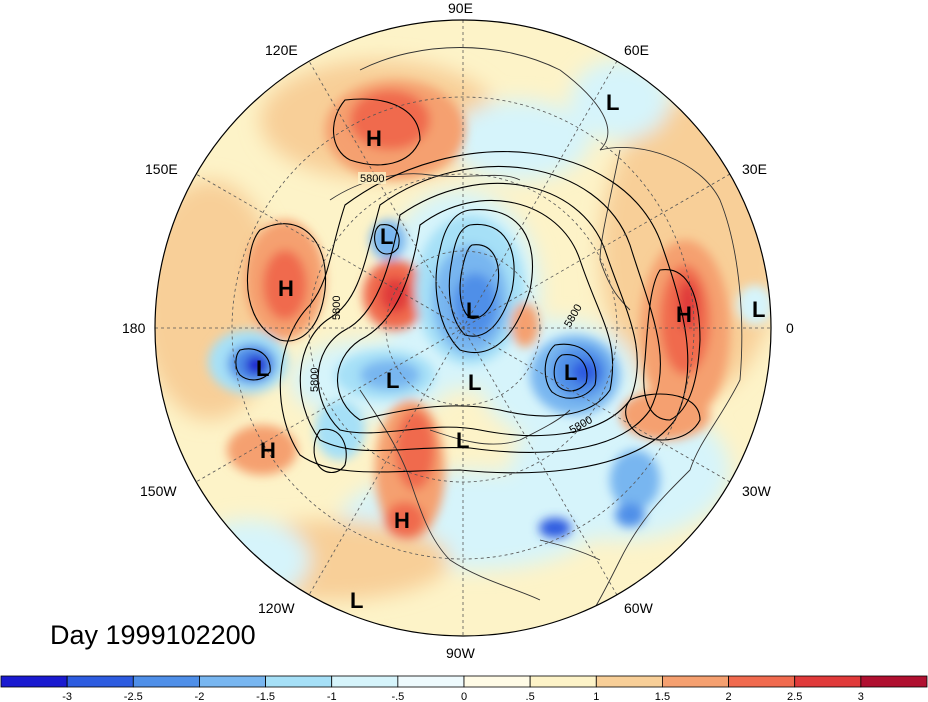 This screenshot has height=702, width=928. I want to click on colorbar-tick-label: -2, so click(200, 696).